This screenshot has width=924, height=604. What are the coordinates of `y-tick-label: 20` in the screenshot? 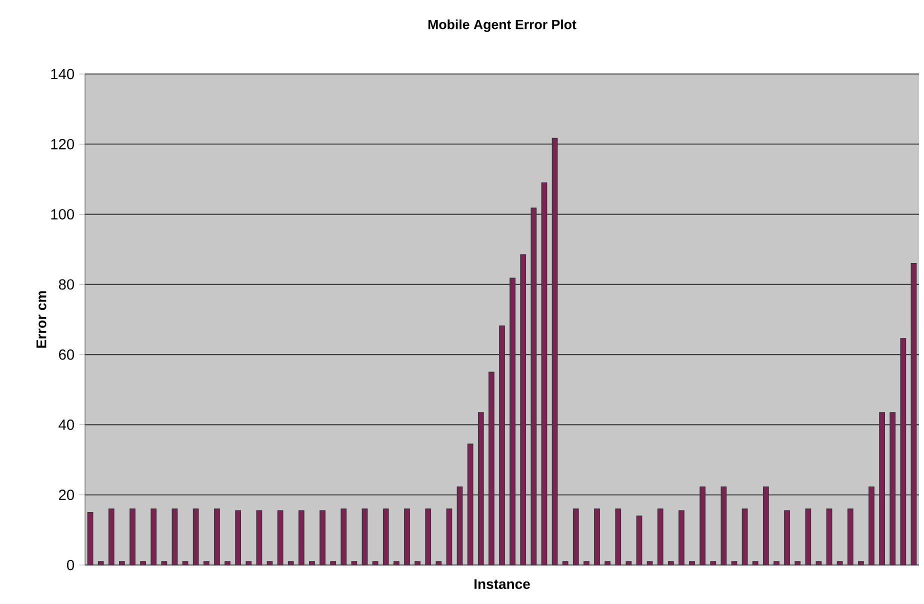 It's located at (66, 495).